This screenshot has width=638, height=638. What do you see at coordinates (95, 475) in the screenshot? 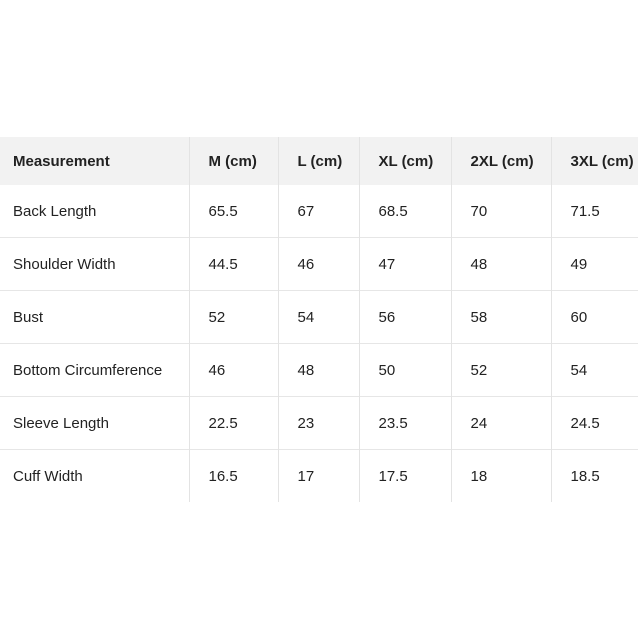
I see `row-label: Cuff Width` at bounding box center [95, 475].